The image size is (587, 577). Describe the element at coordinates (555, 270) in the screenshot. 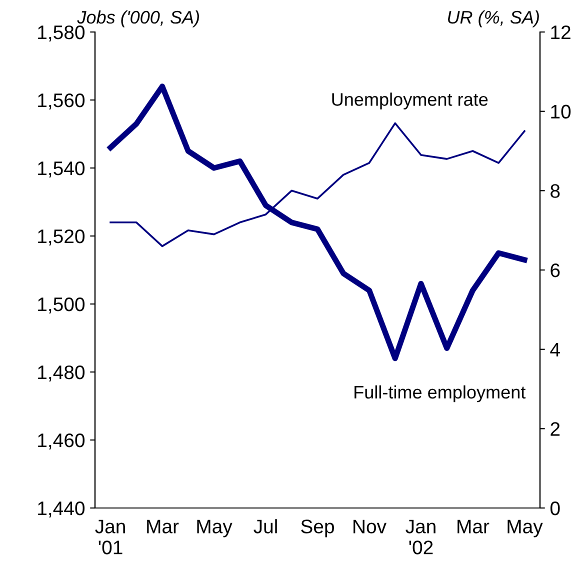

I see `y2-tick-label: 6` at that location.